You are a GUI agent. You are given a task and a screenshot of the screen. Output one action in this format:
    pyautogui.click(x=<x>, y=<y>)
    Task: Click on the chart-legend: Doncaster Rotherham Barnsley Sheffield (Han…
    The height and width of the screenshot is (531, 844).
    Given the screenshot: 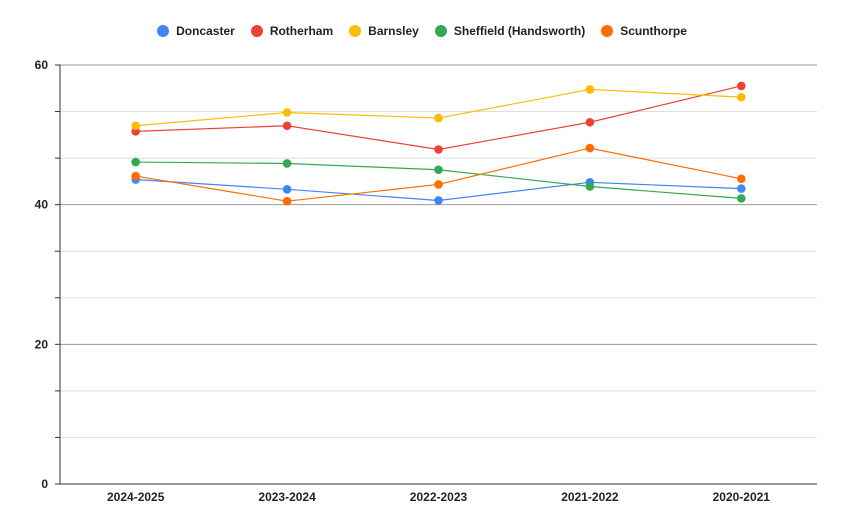 What is the action you would take?
    pyautogui.click(x=422, y=31)
    